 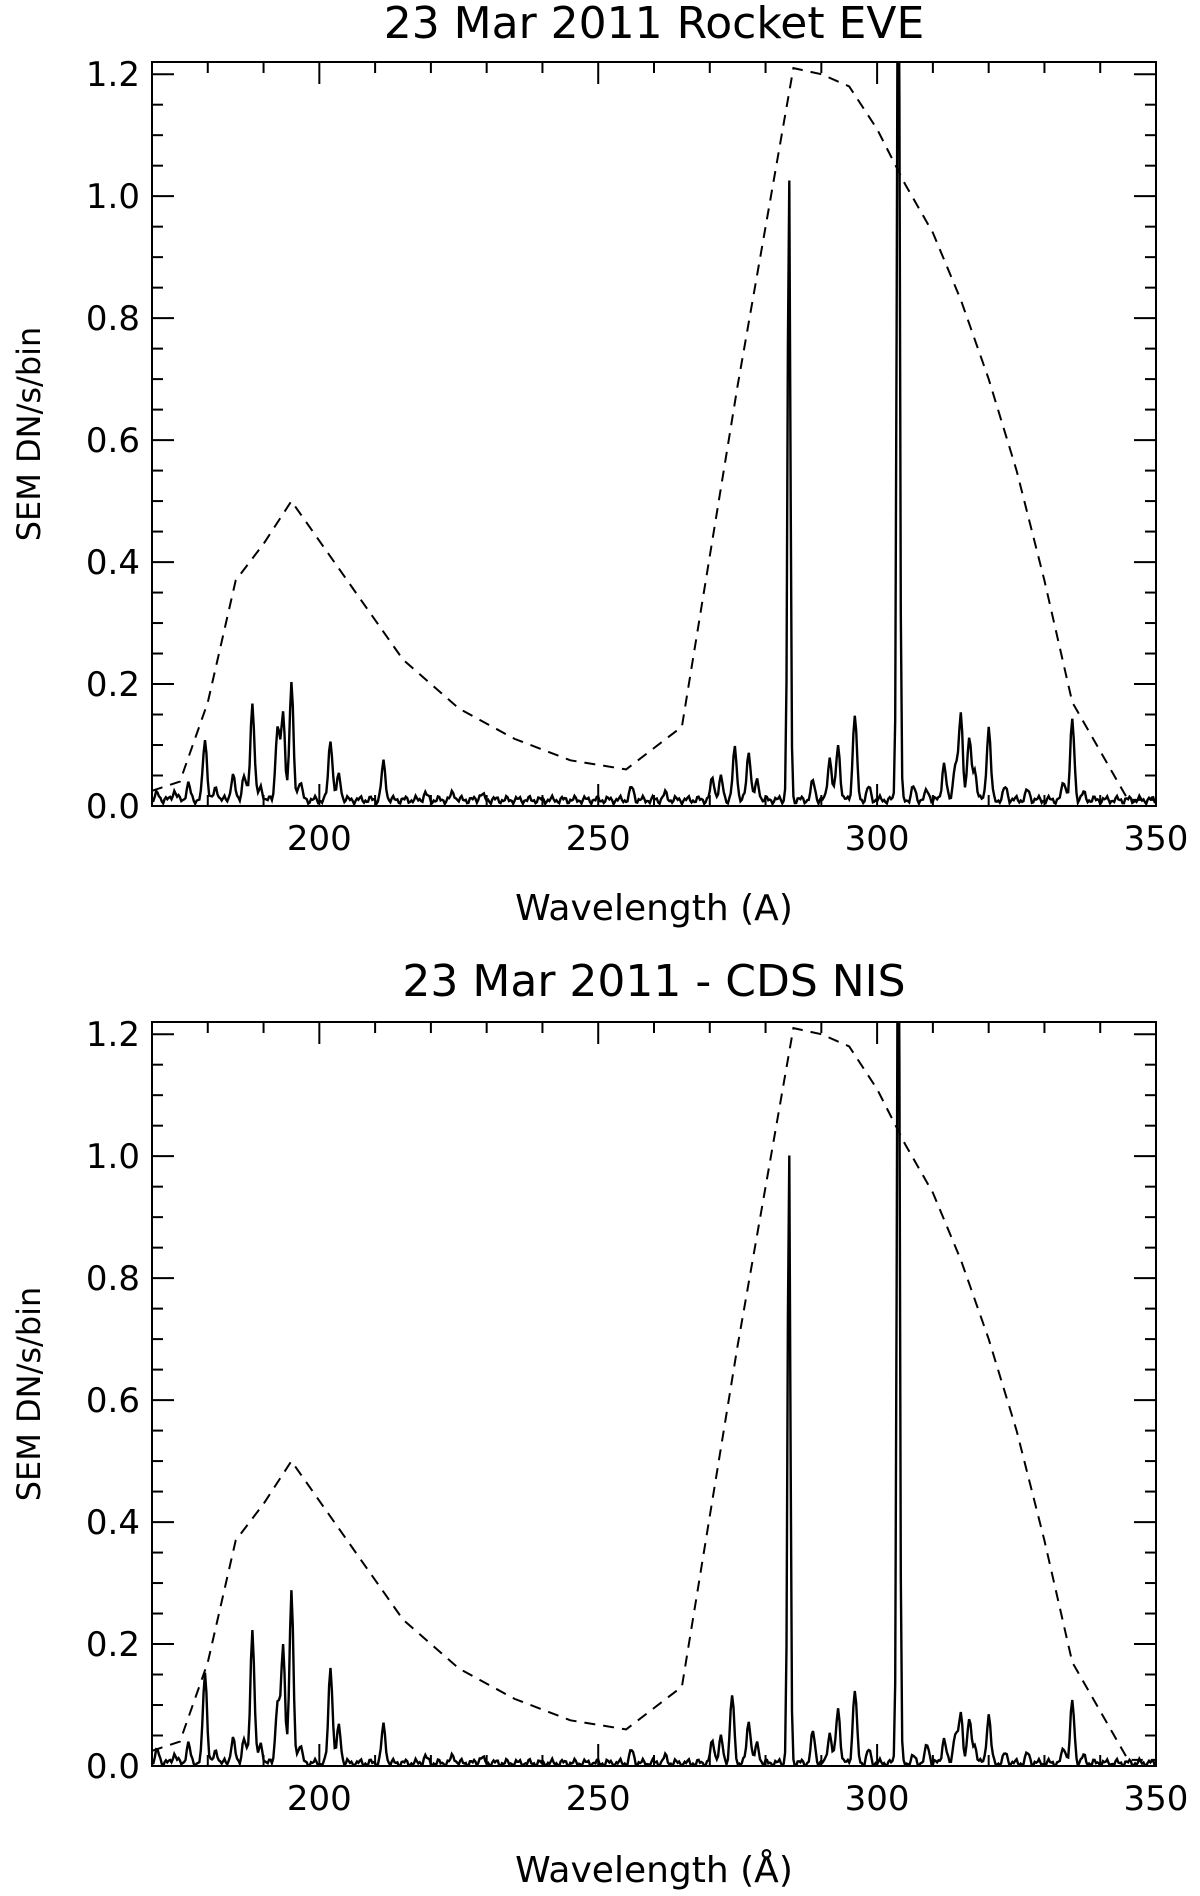 I want to click on x-axis-label: Wavelength (A), so click(x=654, y=908).